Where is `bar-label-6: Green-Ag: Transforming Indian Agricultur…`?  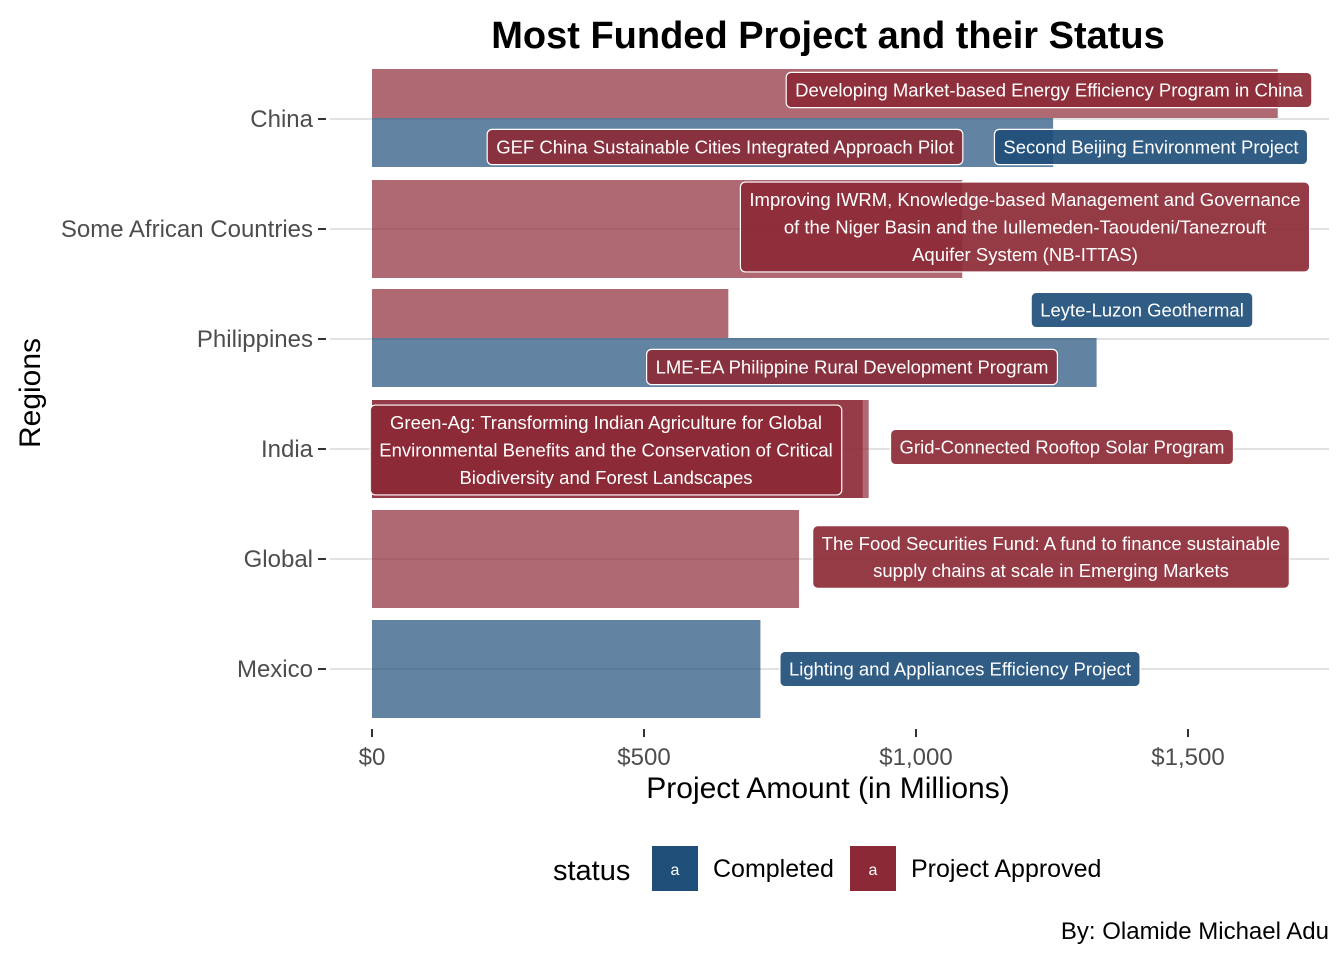
bar-label-6: Green-Ag: Transforming Indian Agricultur… is located at coordinates (606, 450).